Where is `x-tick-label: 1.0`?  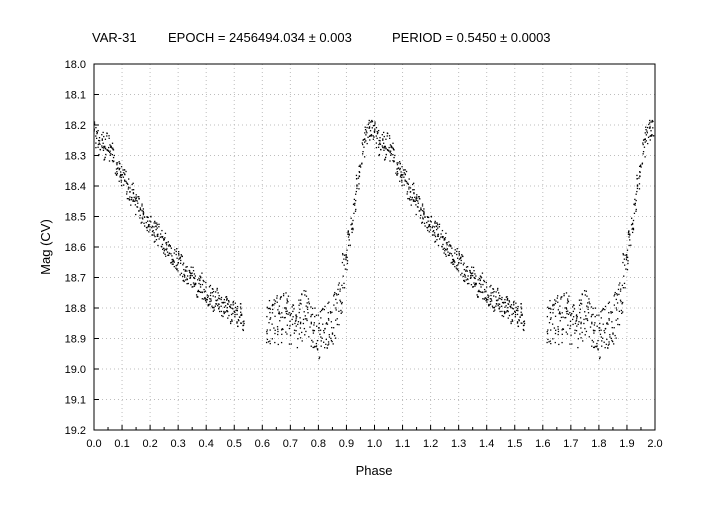 x-tick-label: 1.0 is located at coordinates (374, 444).